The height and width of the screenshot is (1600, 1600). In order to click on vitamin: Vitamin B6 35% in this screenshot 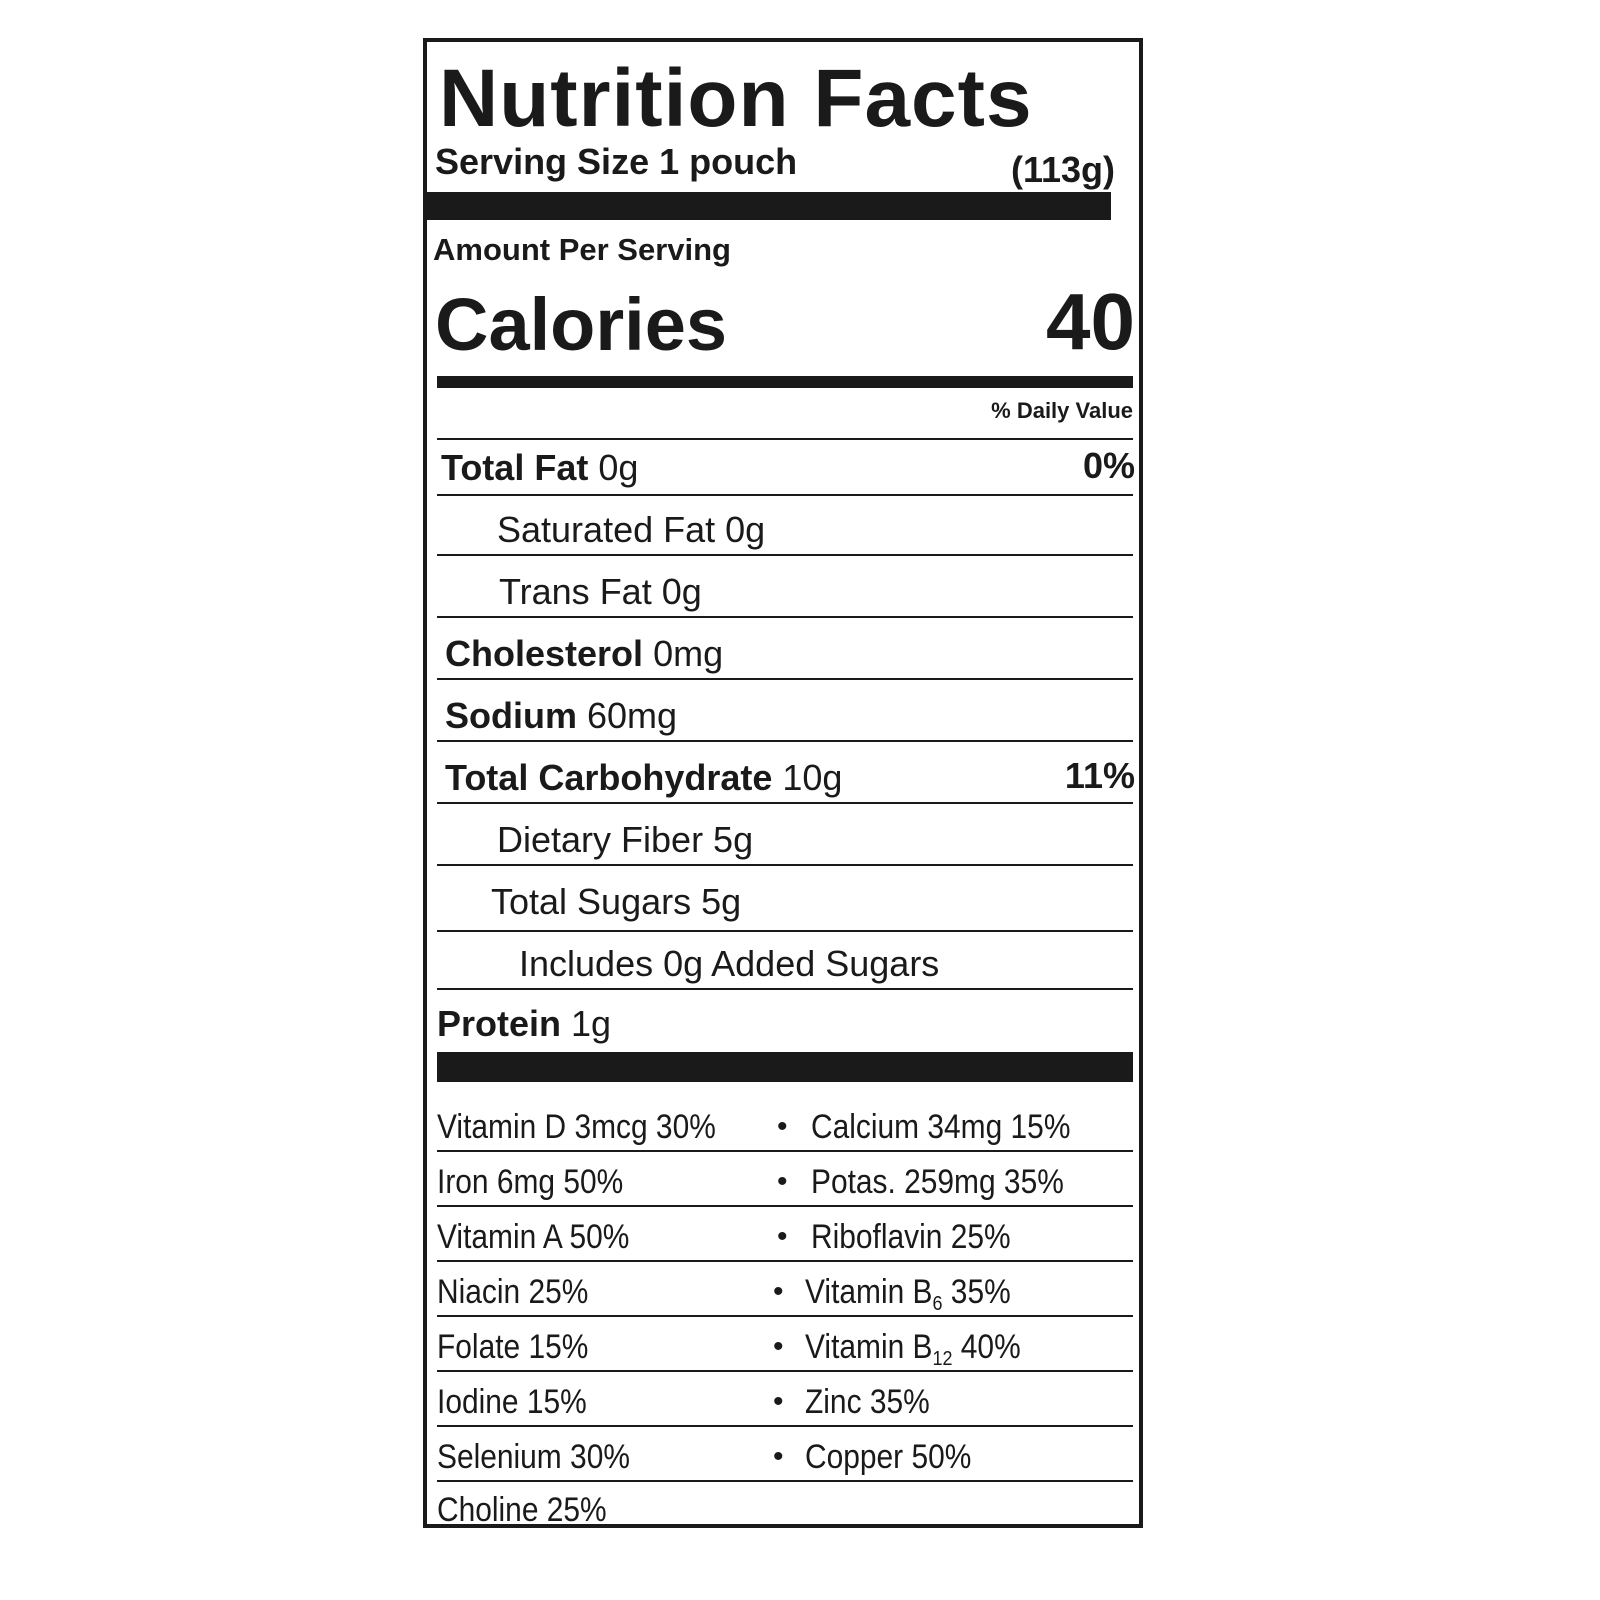, I will do `click(908, 1293)`.